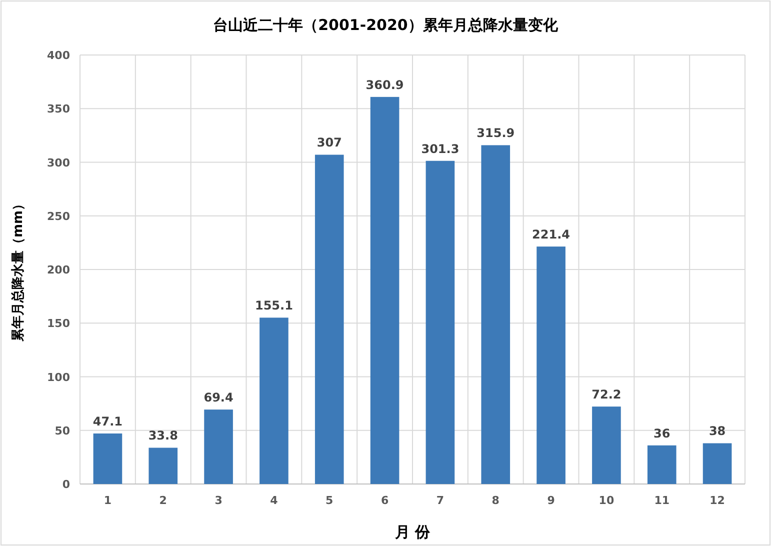 Image resolution: width=771 pixels, height=546 pixels. I want to click on data-label: 72.2, so click(607, 395).